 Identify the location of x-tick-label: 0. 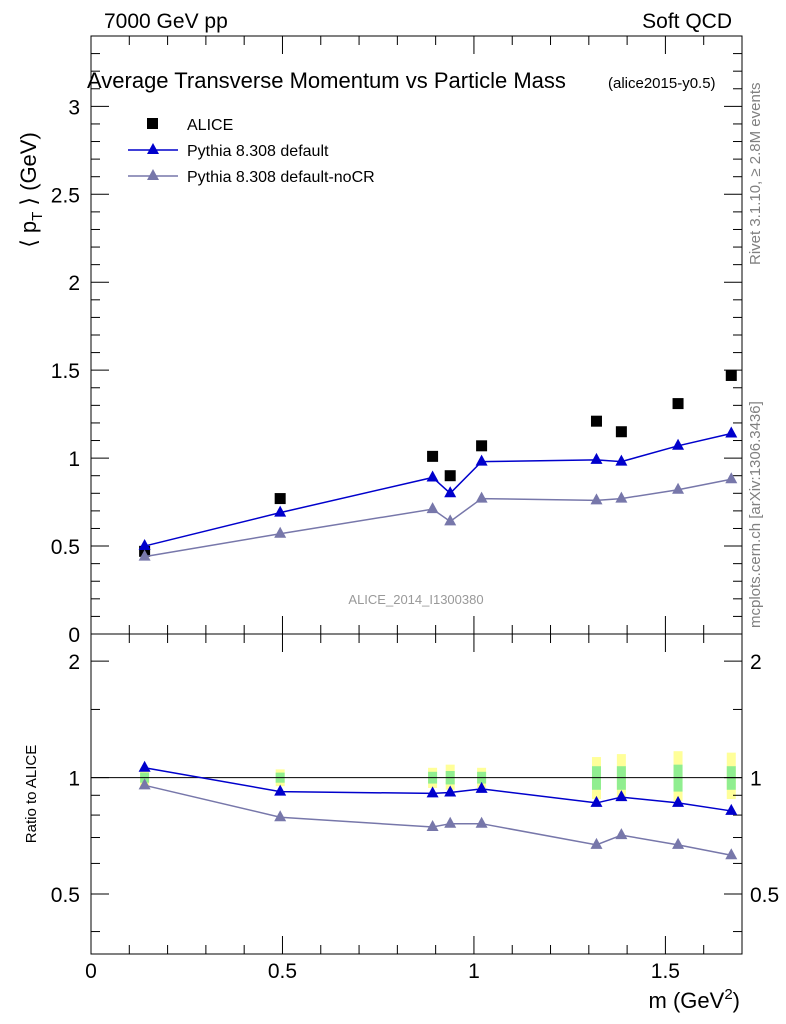
(91, 971).